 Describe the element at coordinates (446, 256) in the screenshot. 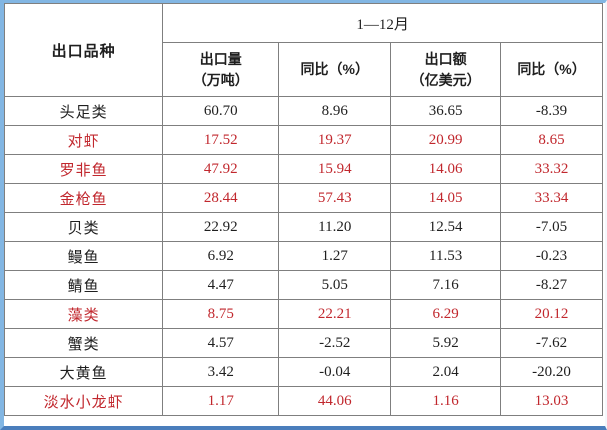

I see `value-cell: 11.53` at that location.